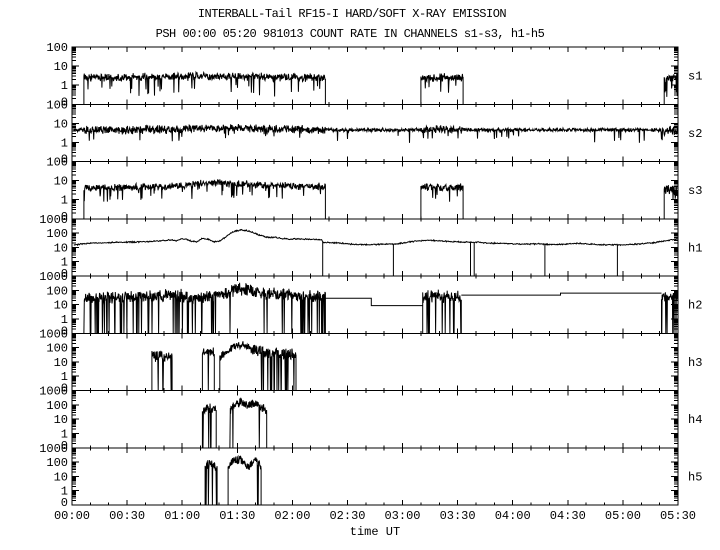 The image size is (720, 550). I want to click on panel-frame-h4, so click(375, 419).